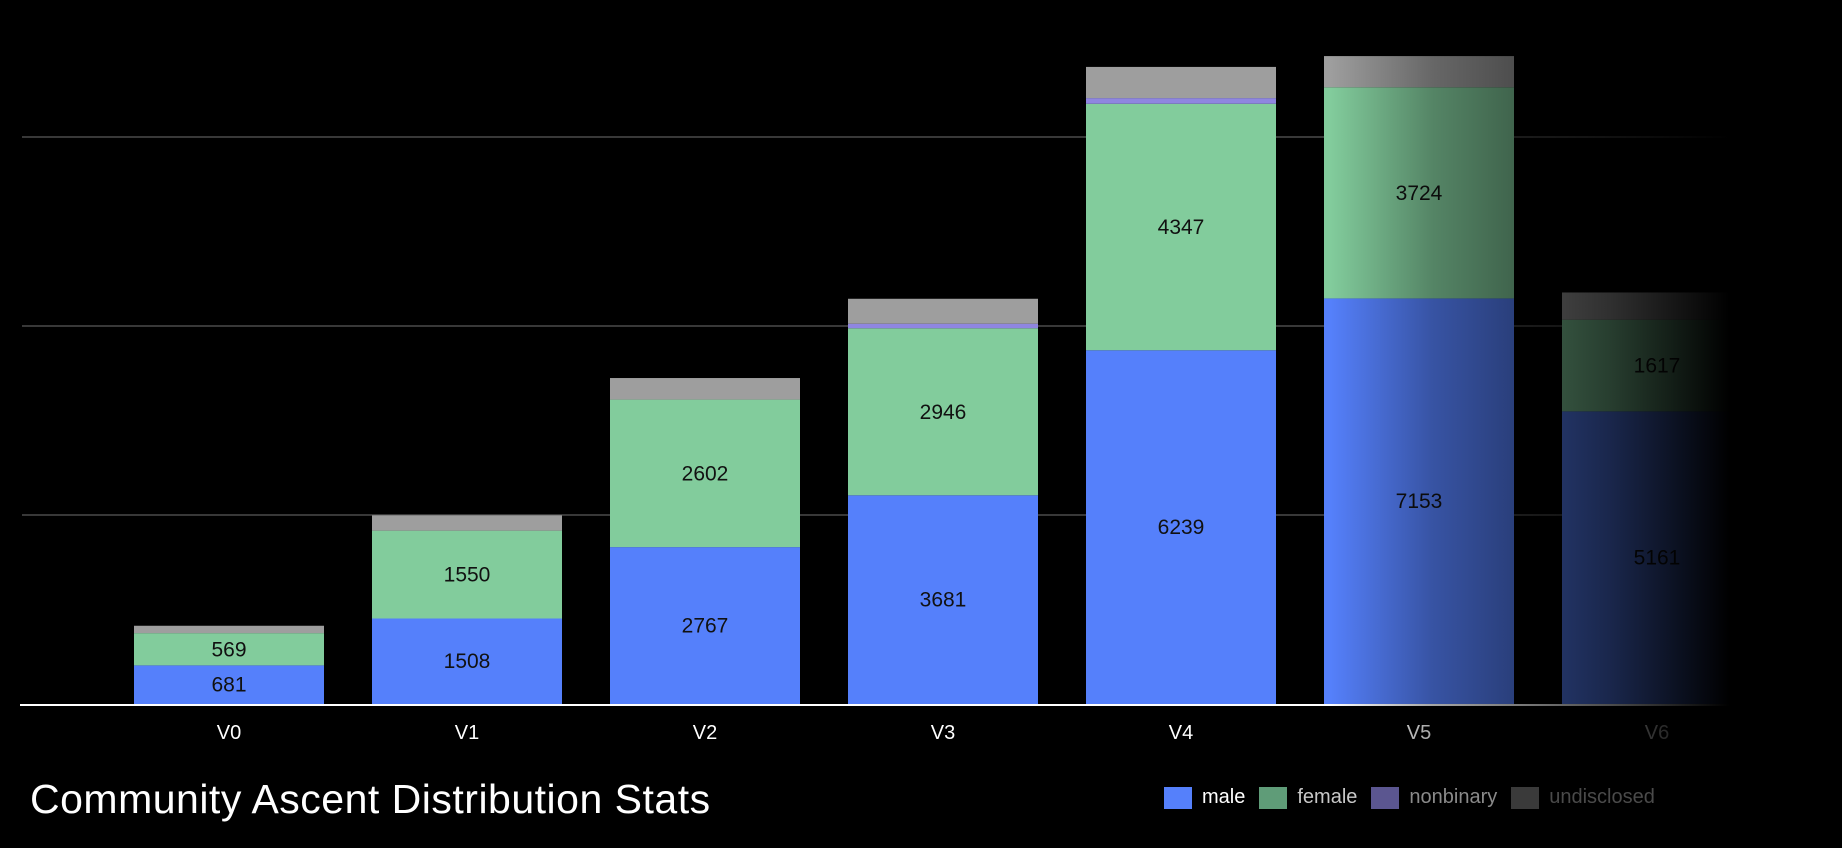 The image size is (1842, 848). I want to click on legend-item-female: female, so click(1308, 797).